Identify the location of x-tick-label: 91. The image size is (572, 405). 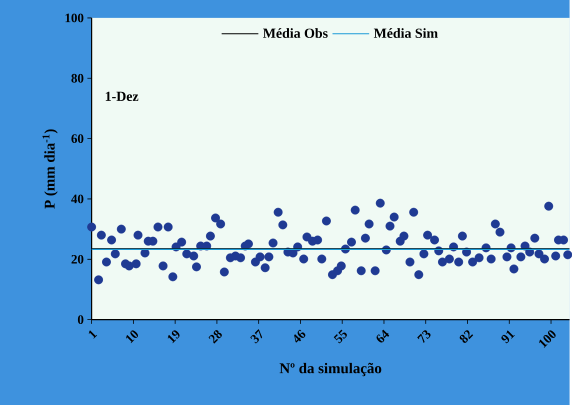
(508, 337).